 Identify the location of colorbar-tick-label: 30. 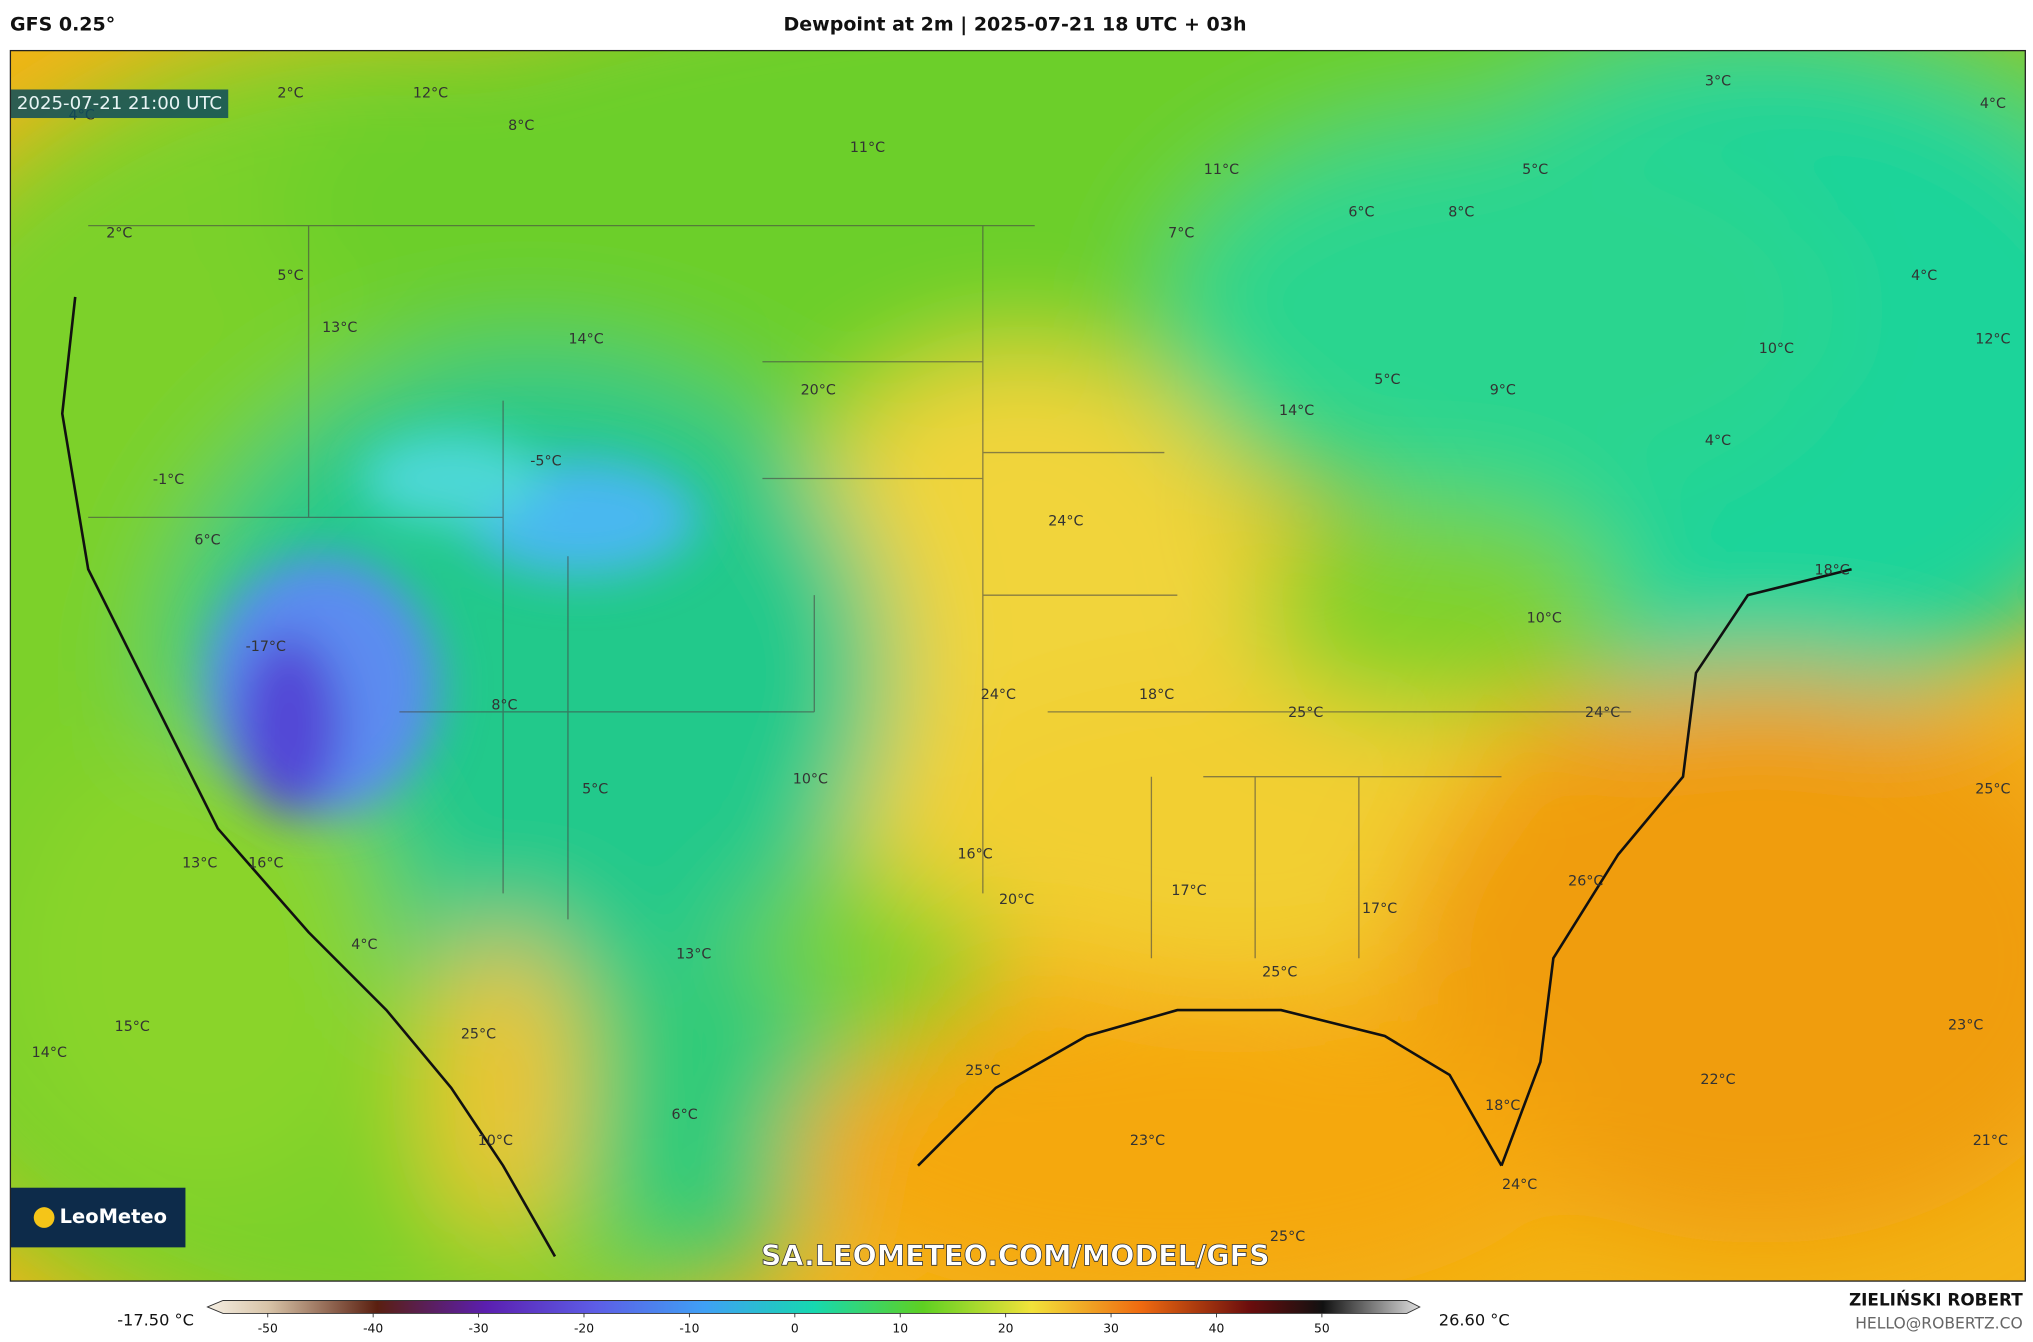
(1111, 1329).